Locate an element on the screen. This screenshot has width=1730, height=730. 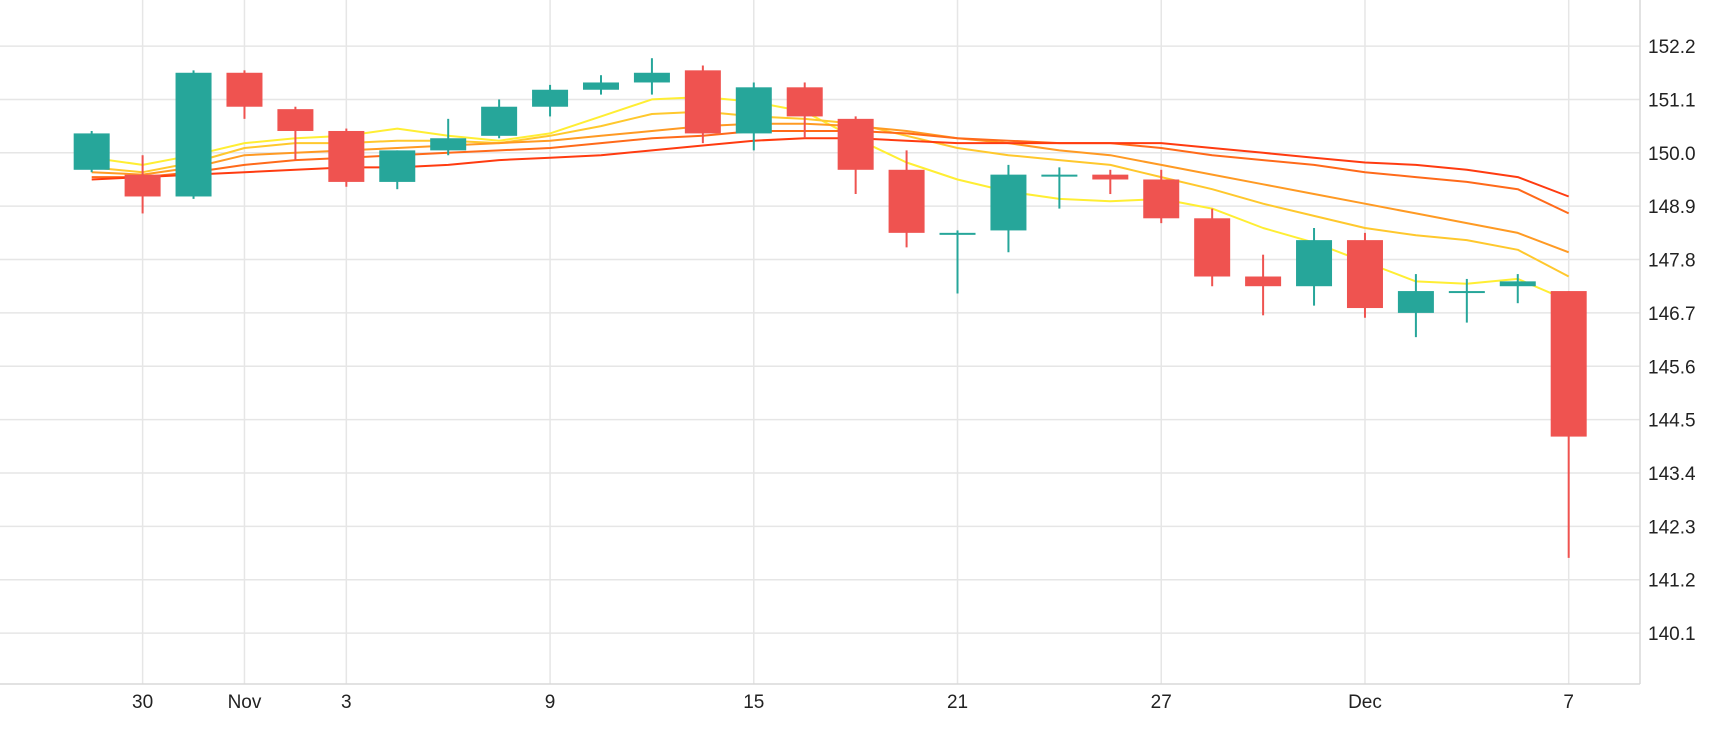
moving-average-line is located at coordinates (830, 167).